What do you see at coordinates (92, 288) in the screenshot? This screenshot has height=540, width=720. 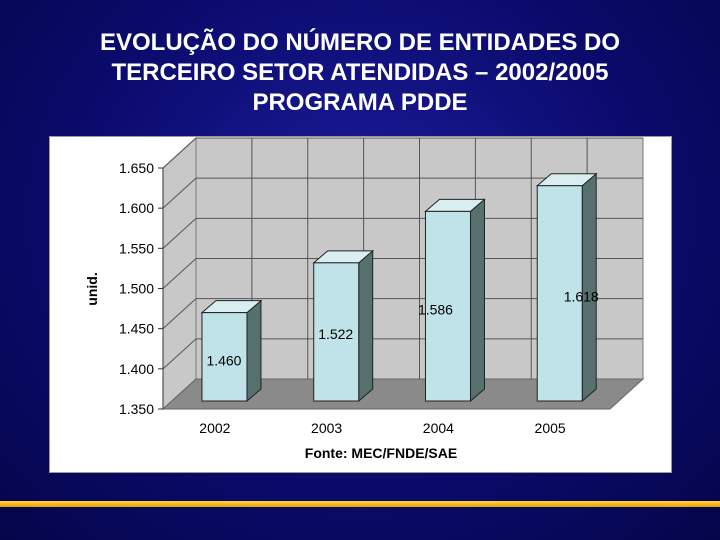 I see `y-axis-label: unid.` at bounding box center [92, 288].